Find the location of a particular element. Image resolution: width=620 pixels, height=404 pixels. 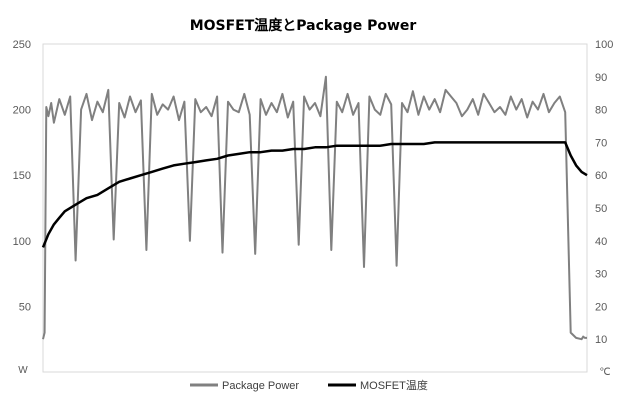

right-tick-label: 60 is located at coordinates (601, 176).